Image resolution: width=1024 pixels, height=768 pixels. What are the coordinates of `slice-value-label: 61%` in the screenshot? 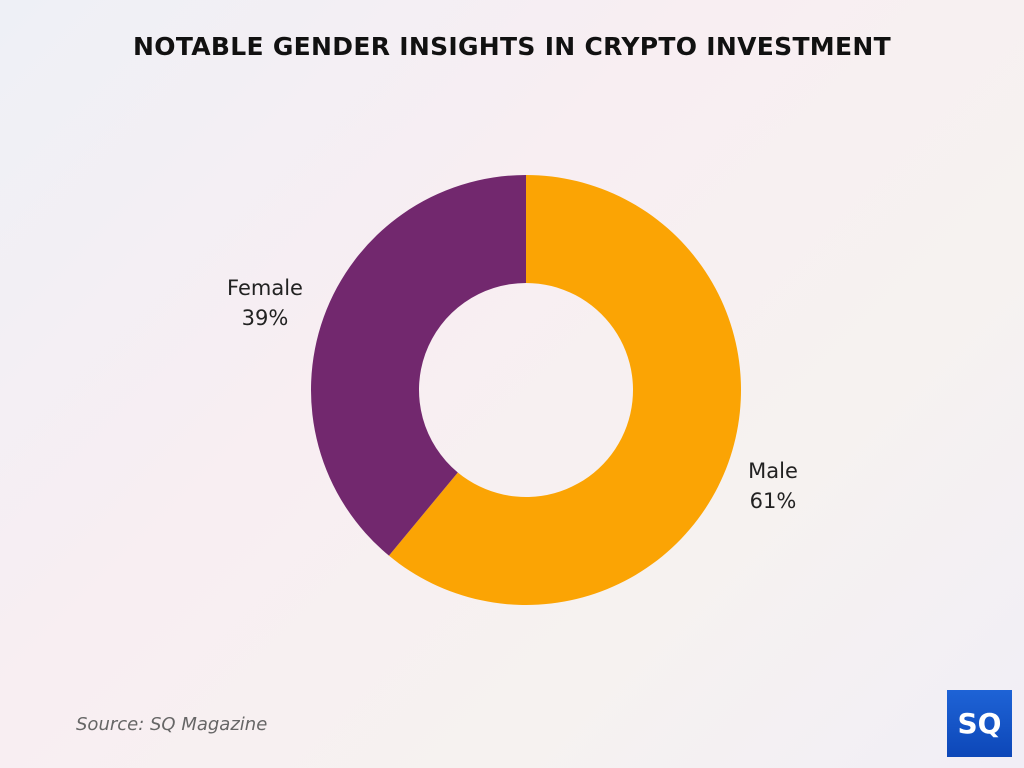 It's located at (773, 501).